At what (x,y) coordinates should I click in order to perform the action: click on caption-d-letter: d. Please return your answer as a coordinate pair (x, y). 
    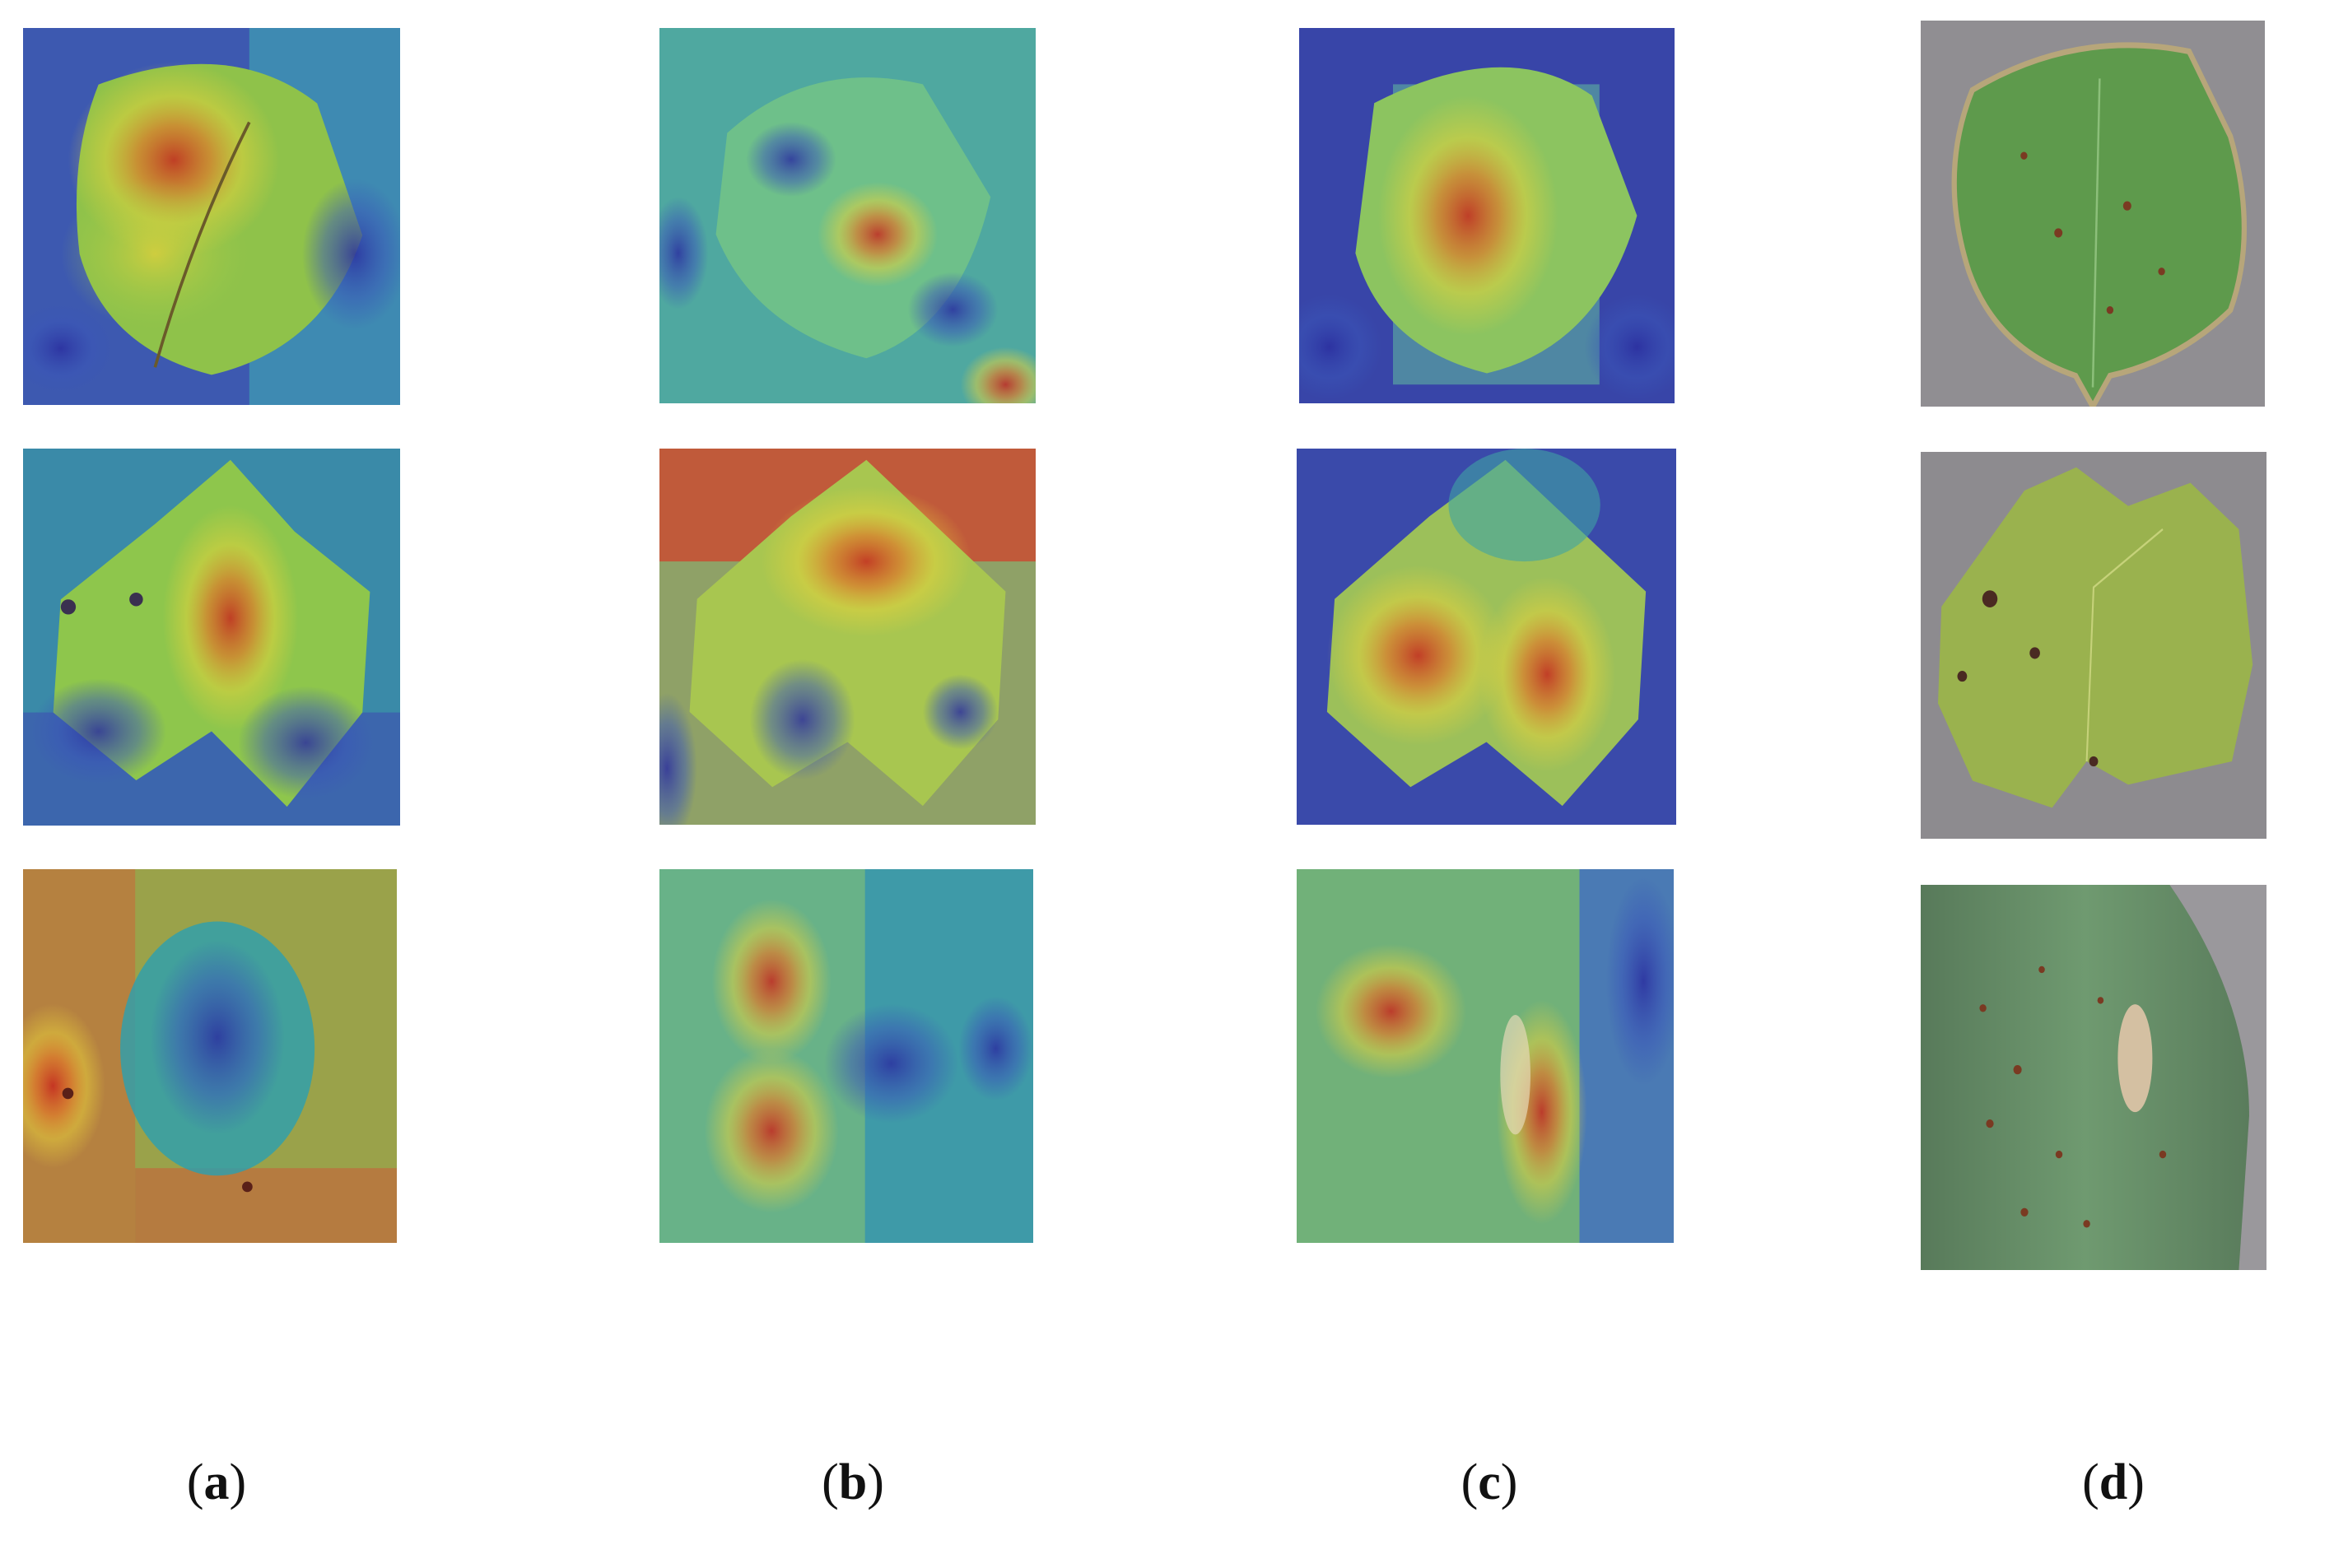
    Looking at the image, I should click on (2113, 1482).